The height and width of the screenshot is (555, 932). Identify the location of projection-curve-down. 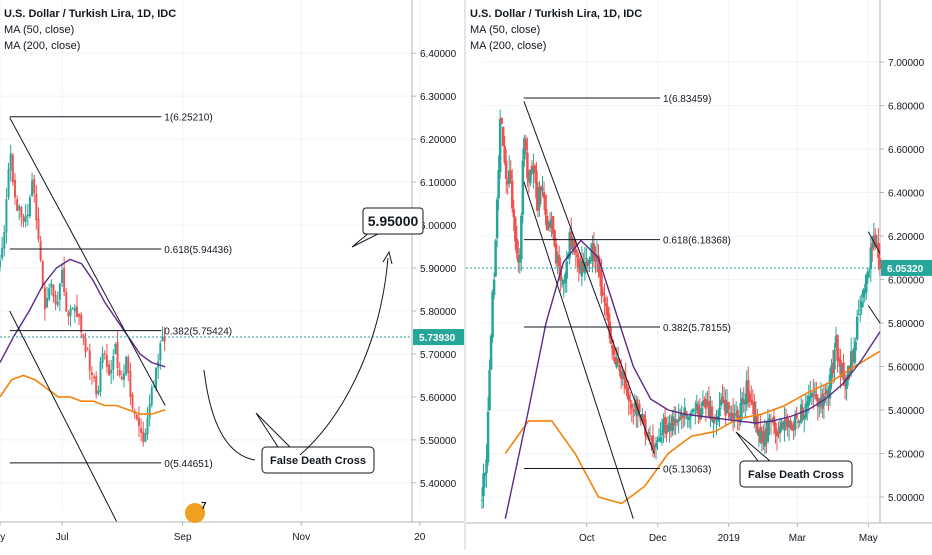
(229, 415).